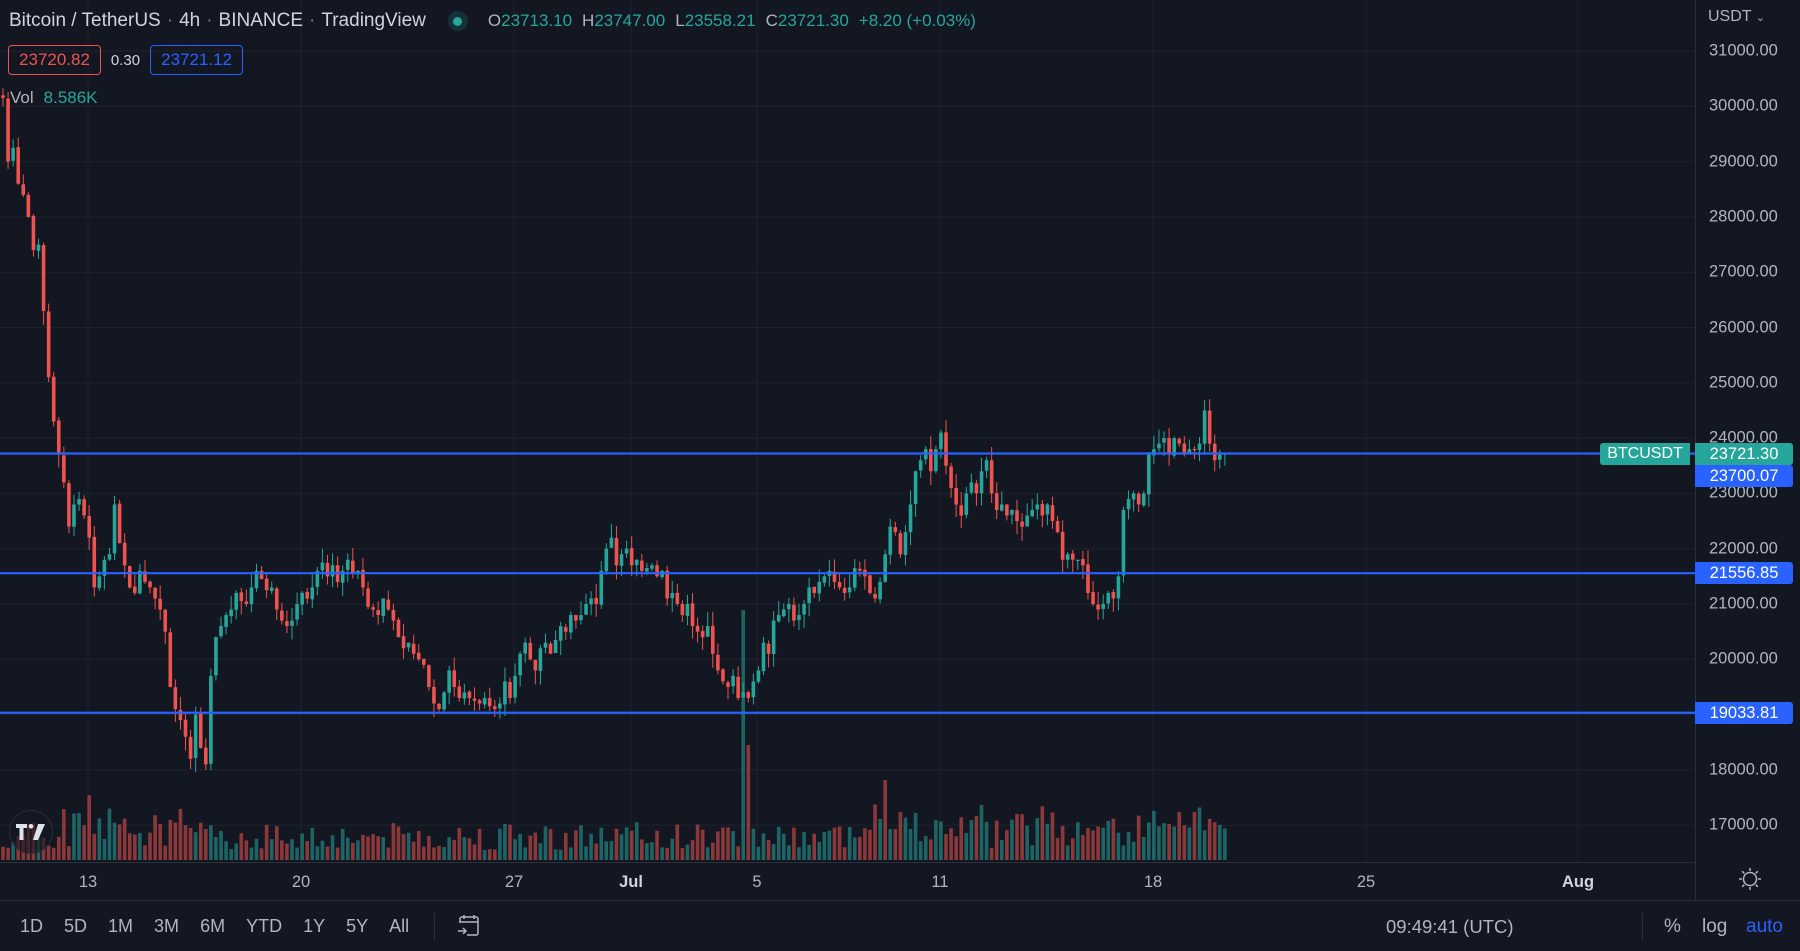 The width and height of the screenshot is (1800, 951). I want to click on change-value: +8.20 (+0.03%), so click(917, 20).